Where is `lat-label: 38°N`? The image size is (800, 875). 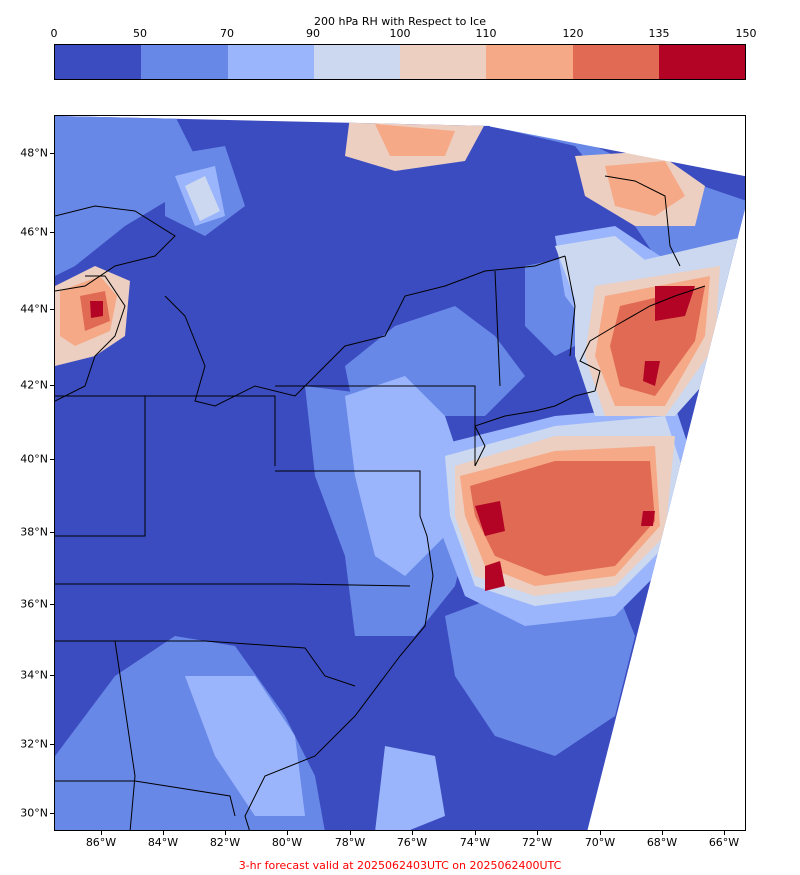 lat-label: 38°N is located at coordinates (34, 532).